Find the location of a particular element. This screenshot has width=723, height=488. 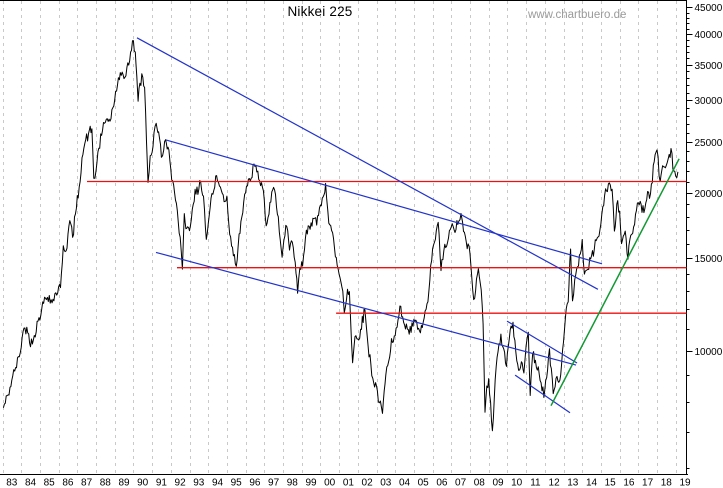

svg-text: 15 is located at coordinates (611, 483).